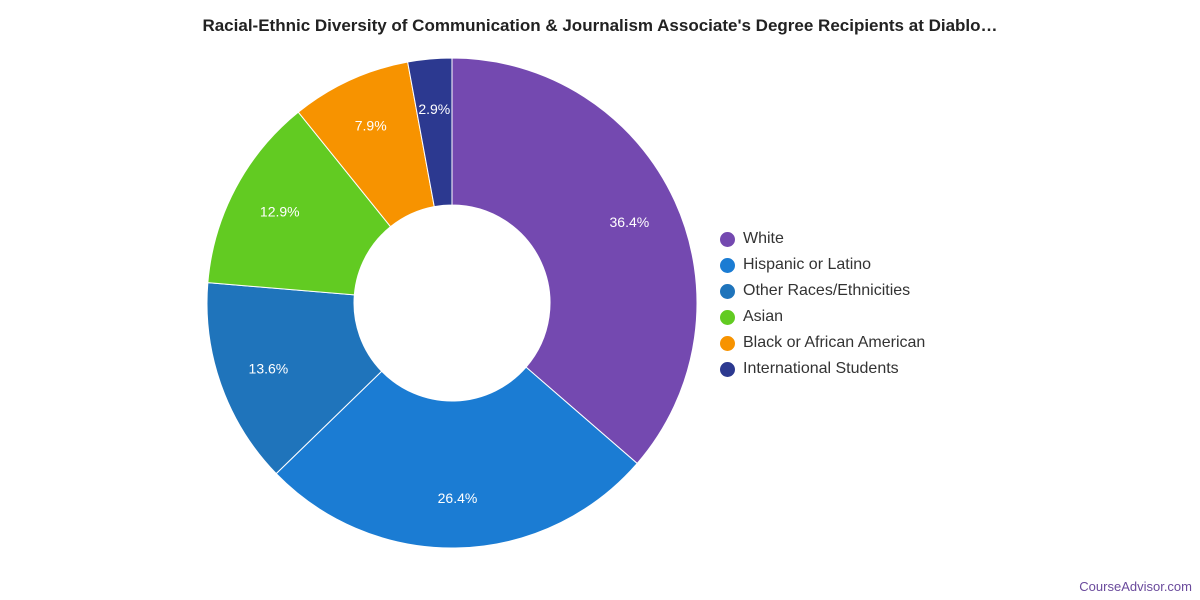 Image resolution: width=1200 pixels, height=600 pixels. I want to click on legend-item-black-or-african-american: Black or African American, so click(822, 343).